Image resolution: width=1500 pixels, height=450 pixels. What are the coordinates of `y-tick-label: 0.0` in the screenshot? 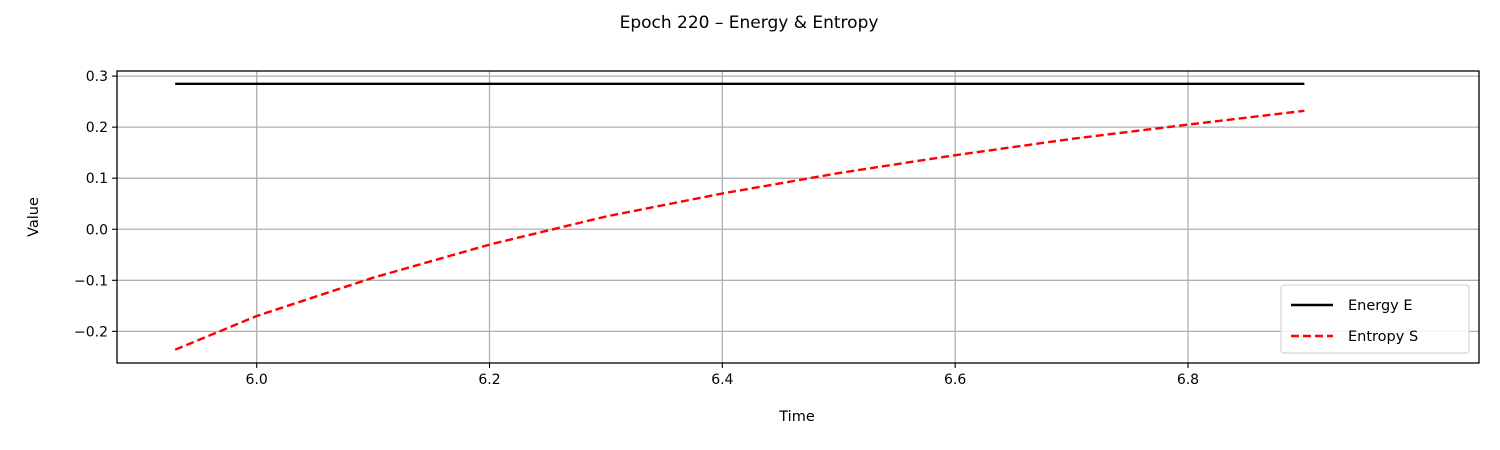 It's located at (97, 230).